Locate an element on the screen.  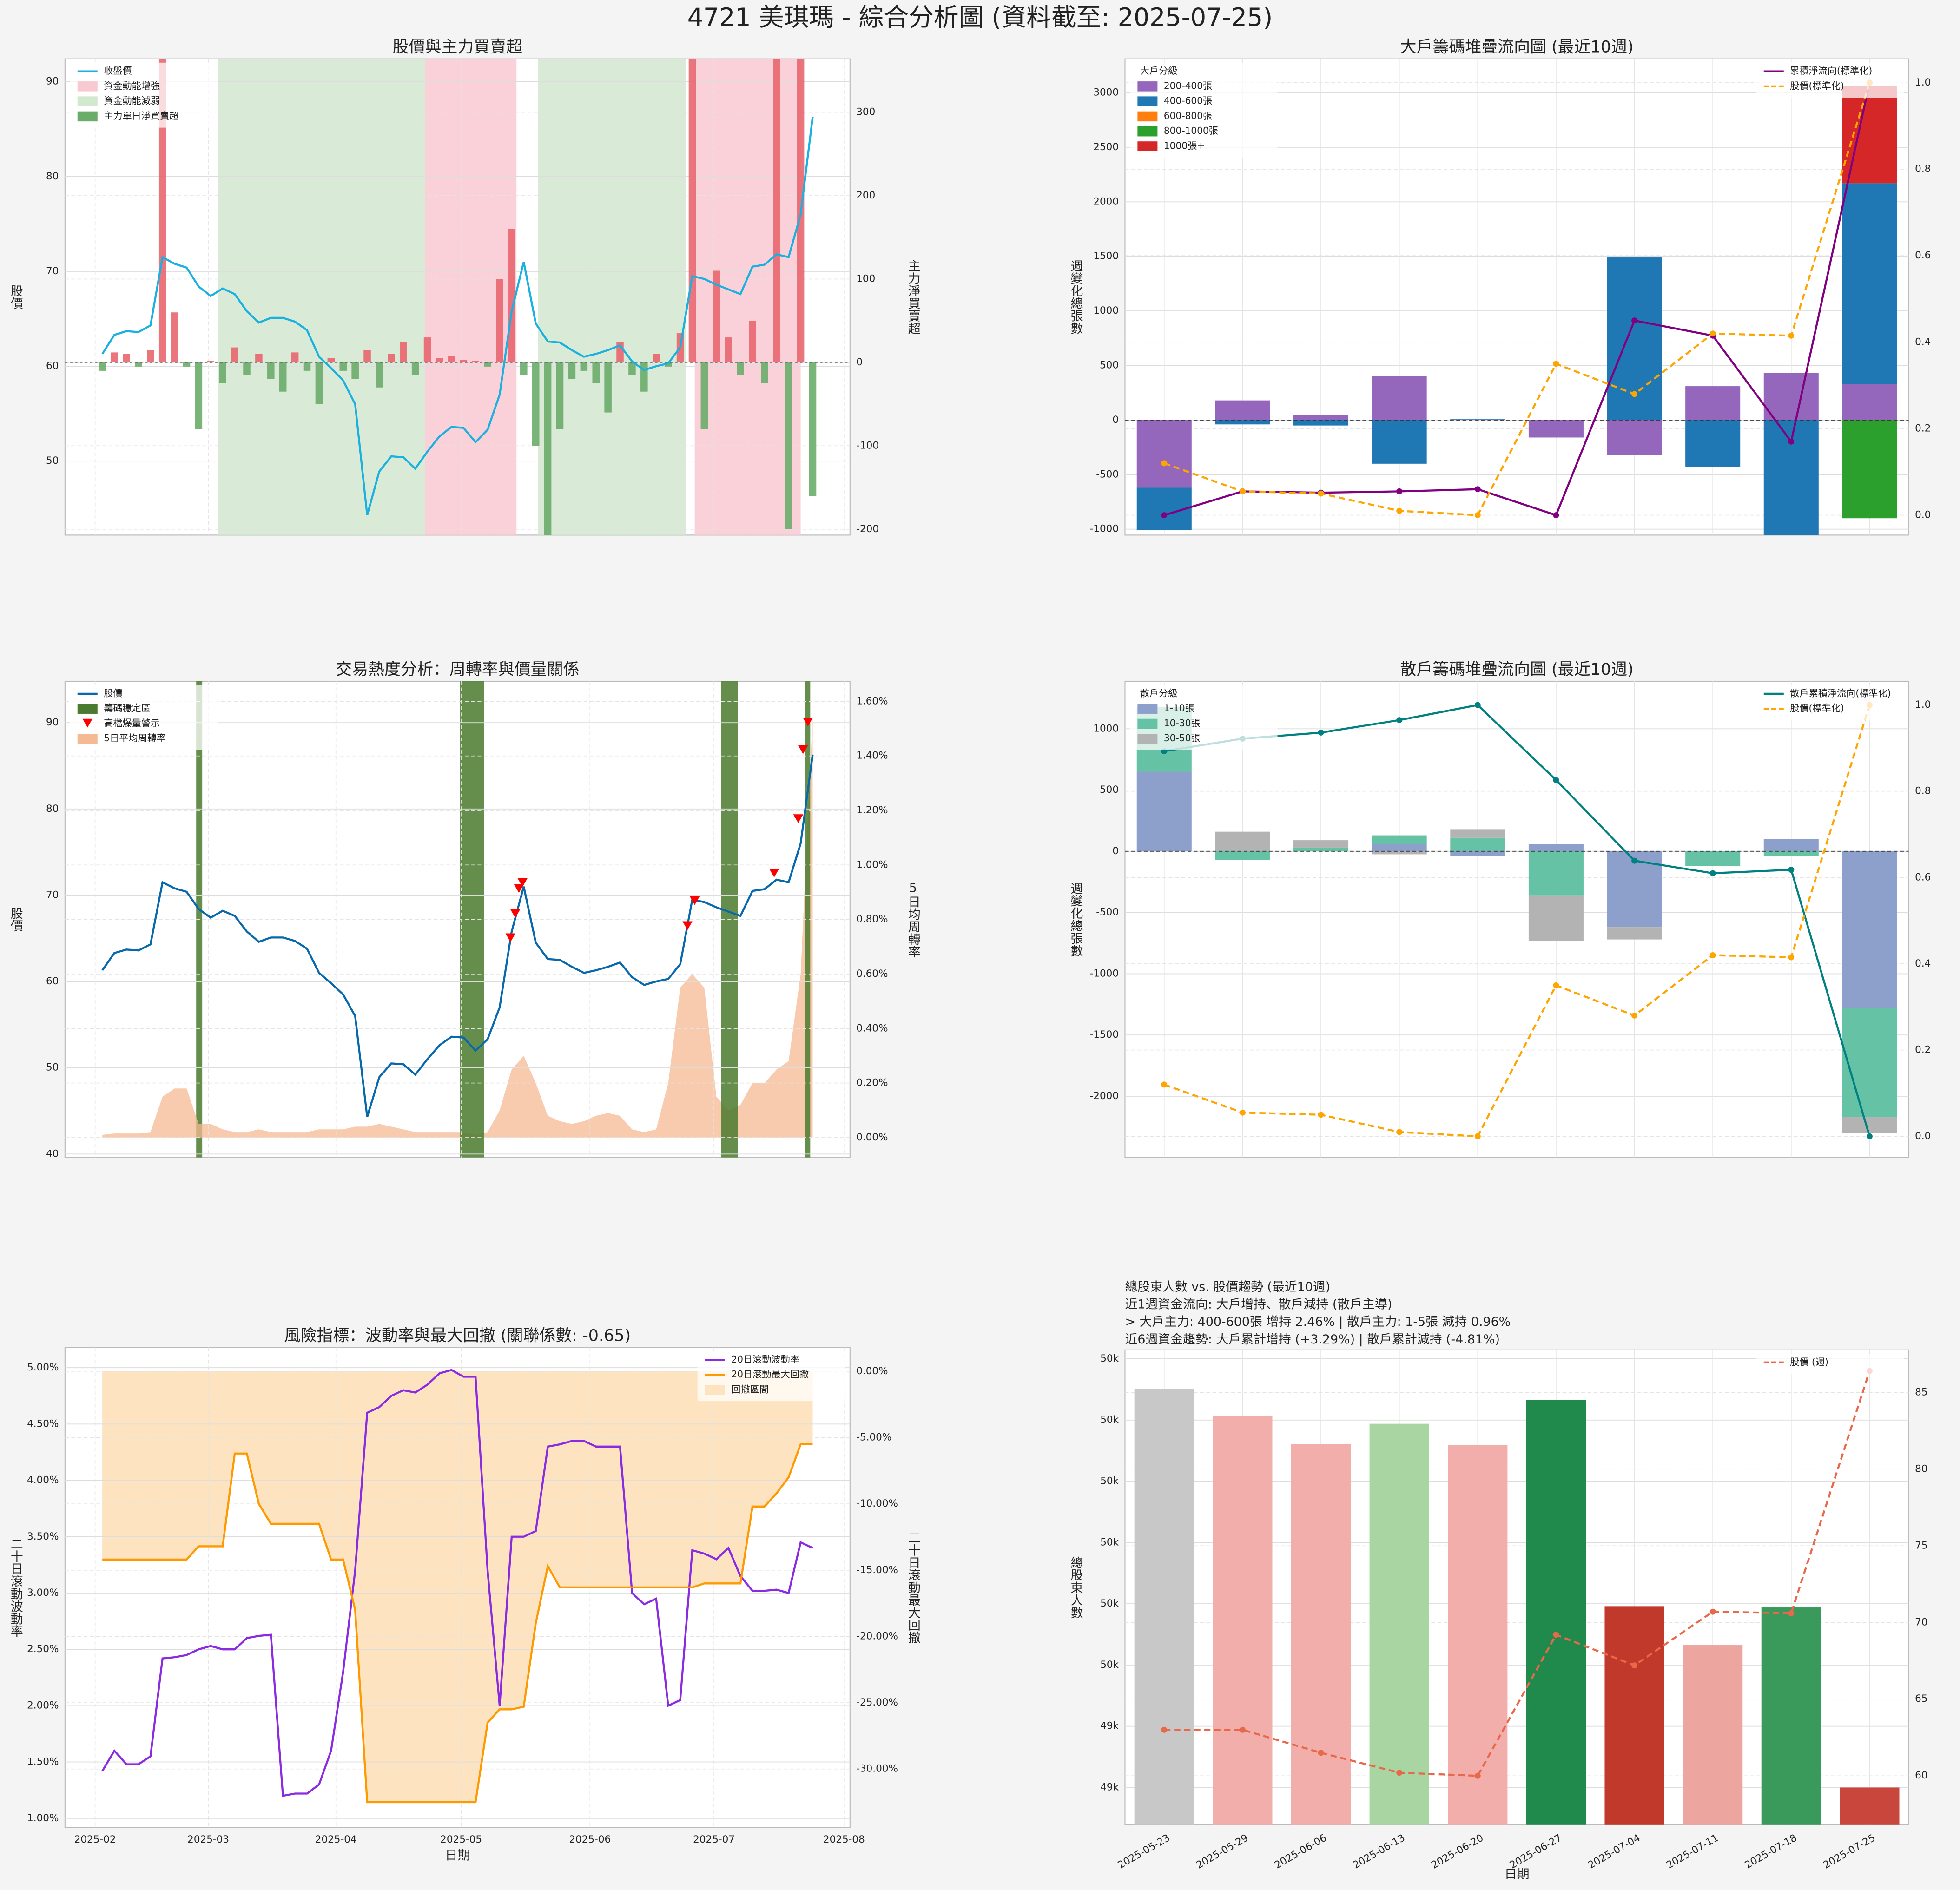
y2-tick-label: 200 is located at coordinates (865, 195).